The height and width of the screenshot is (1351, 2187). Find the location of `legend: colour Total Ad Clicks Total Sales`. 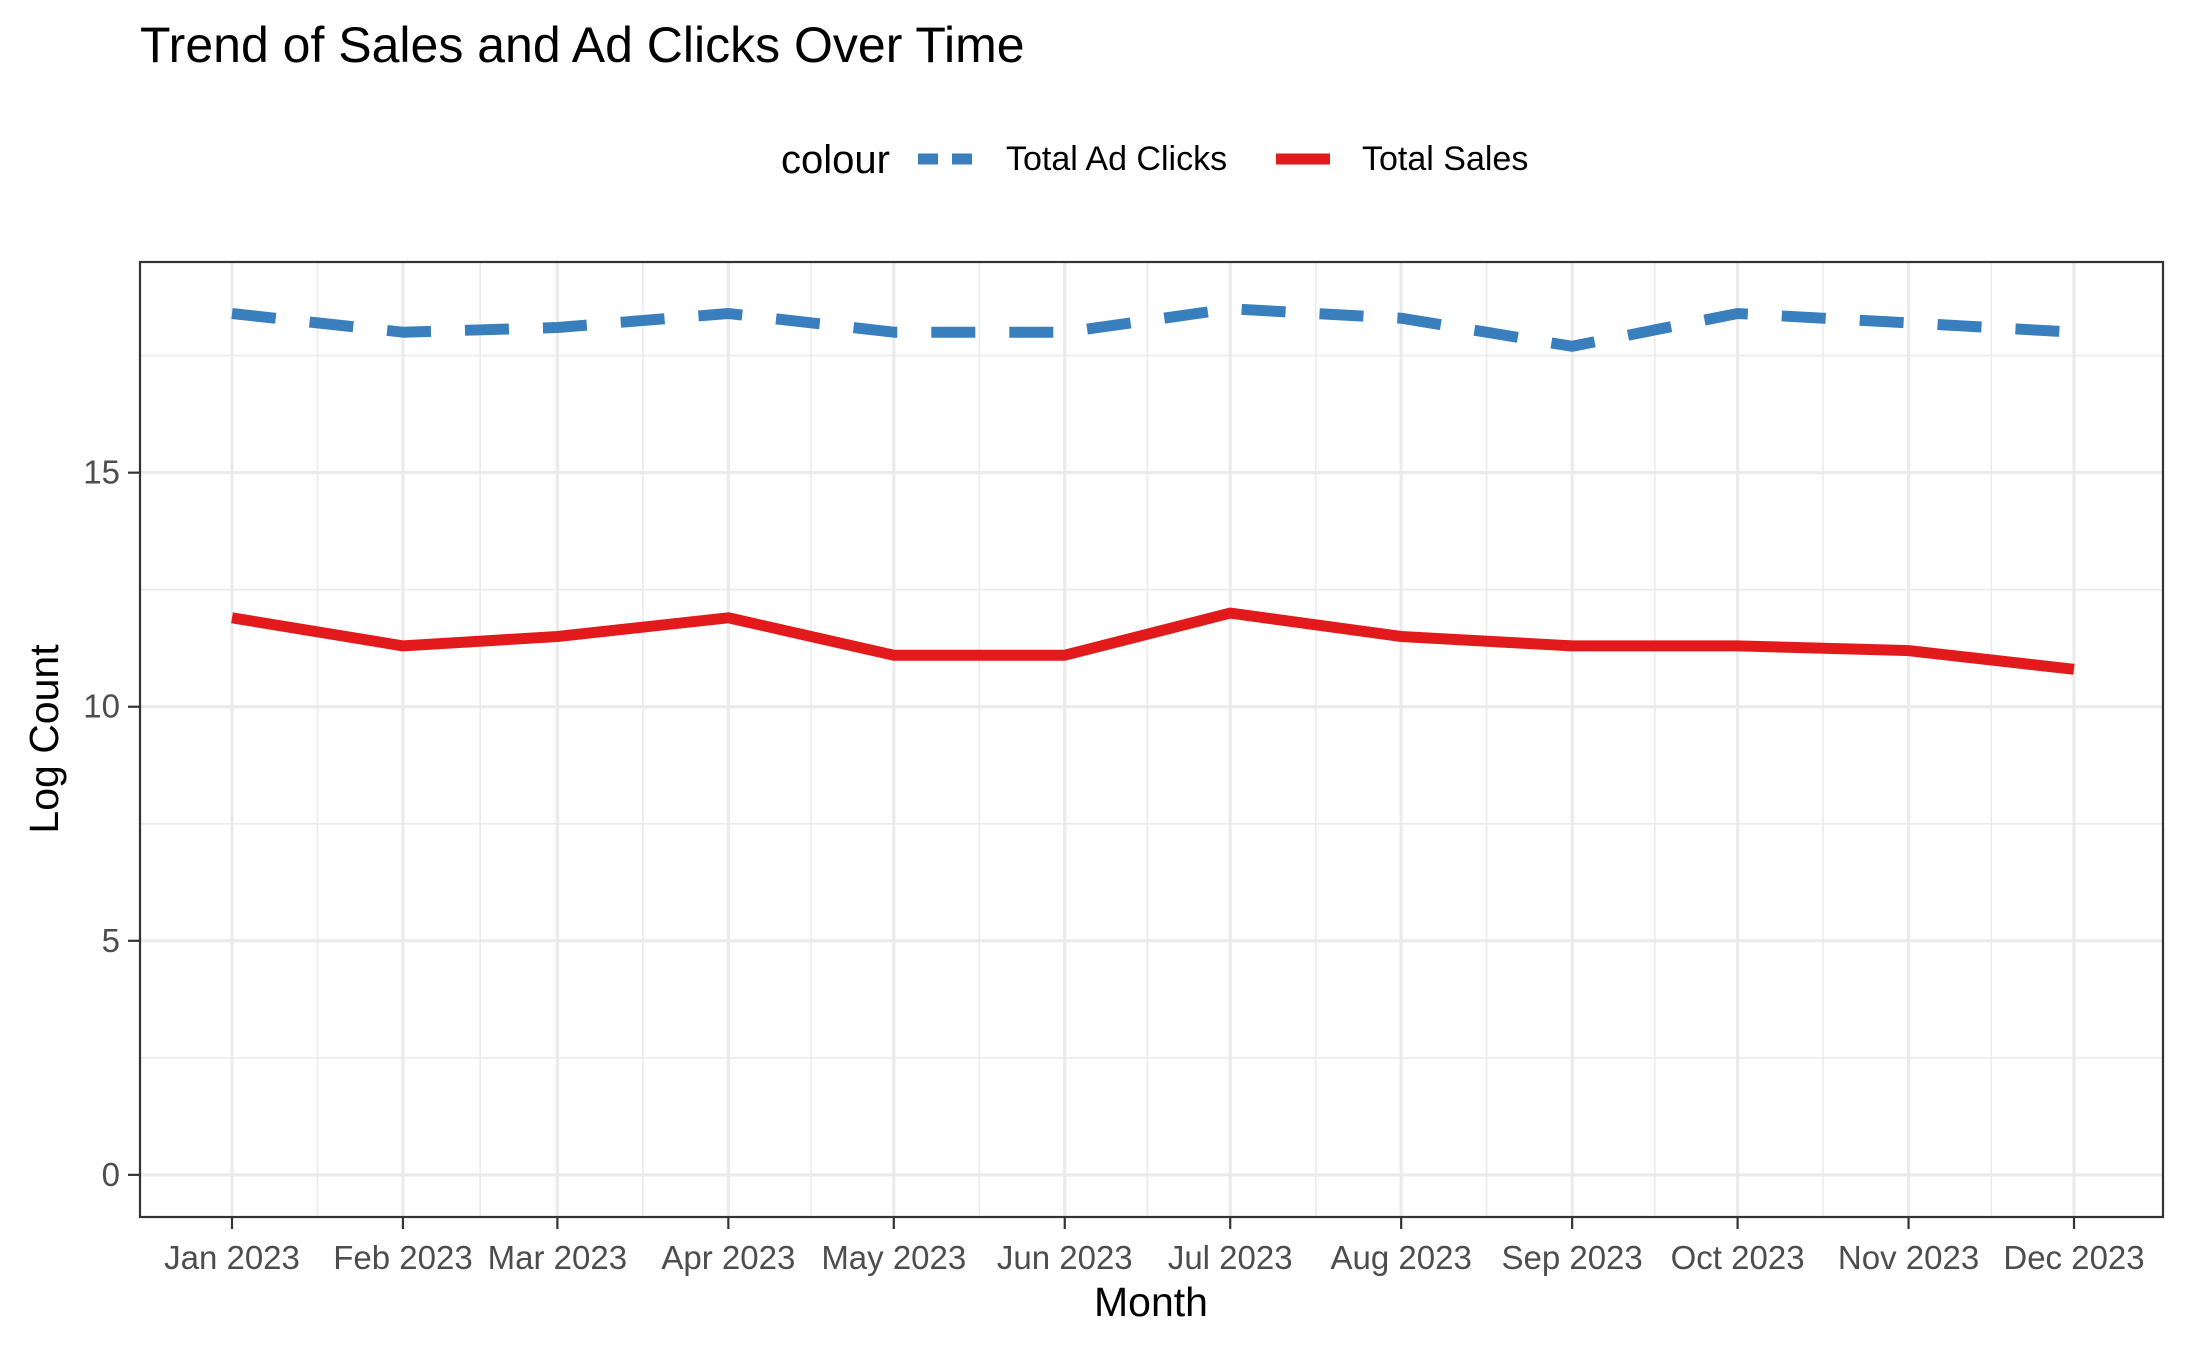

legend: colour Total Ad Clicks Total Sales is located at coordinates (1154, 160).